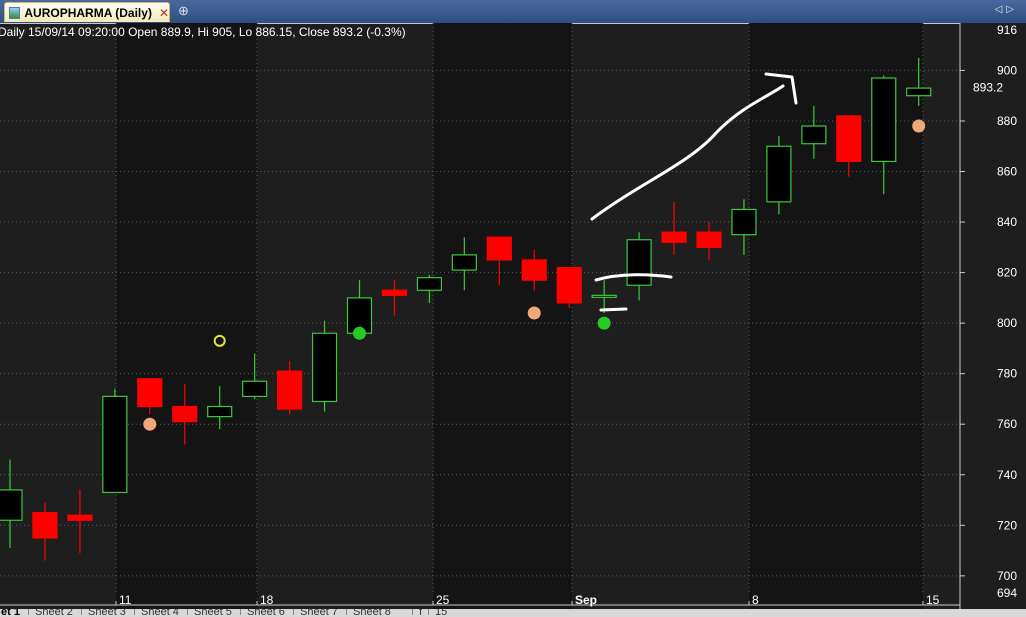  I want to click on tab-title: AUROPHARMA (Daily), so click(88, 12).